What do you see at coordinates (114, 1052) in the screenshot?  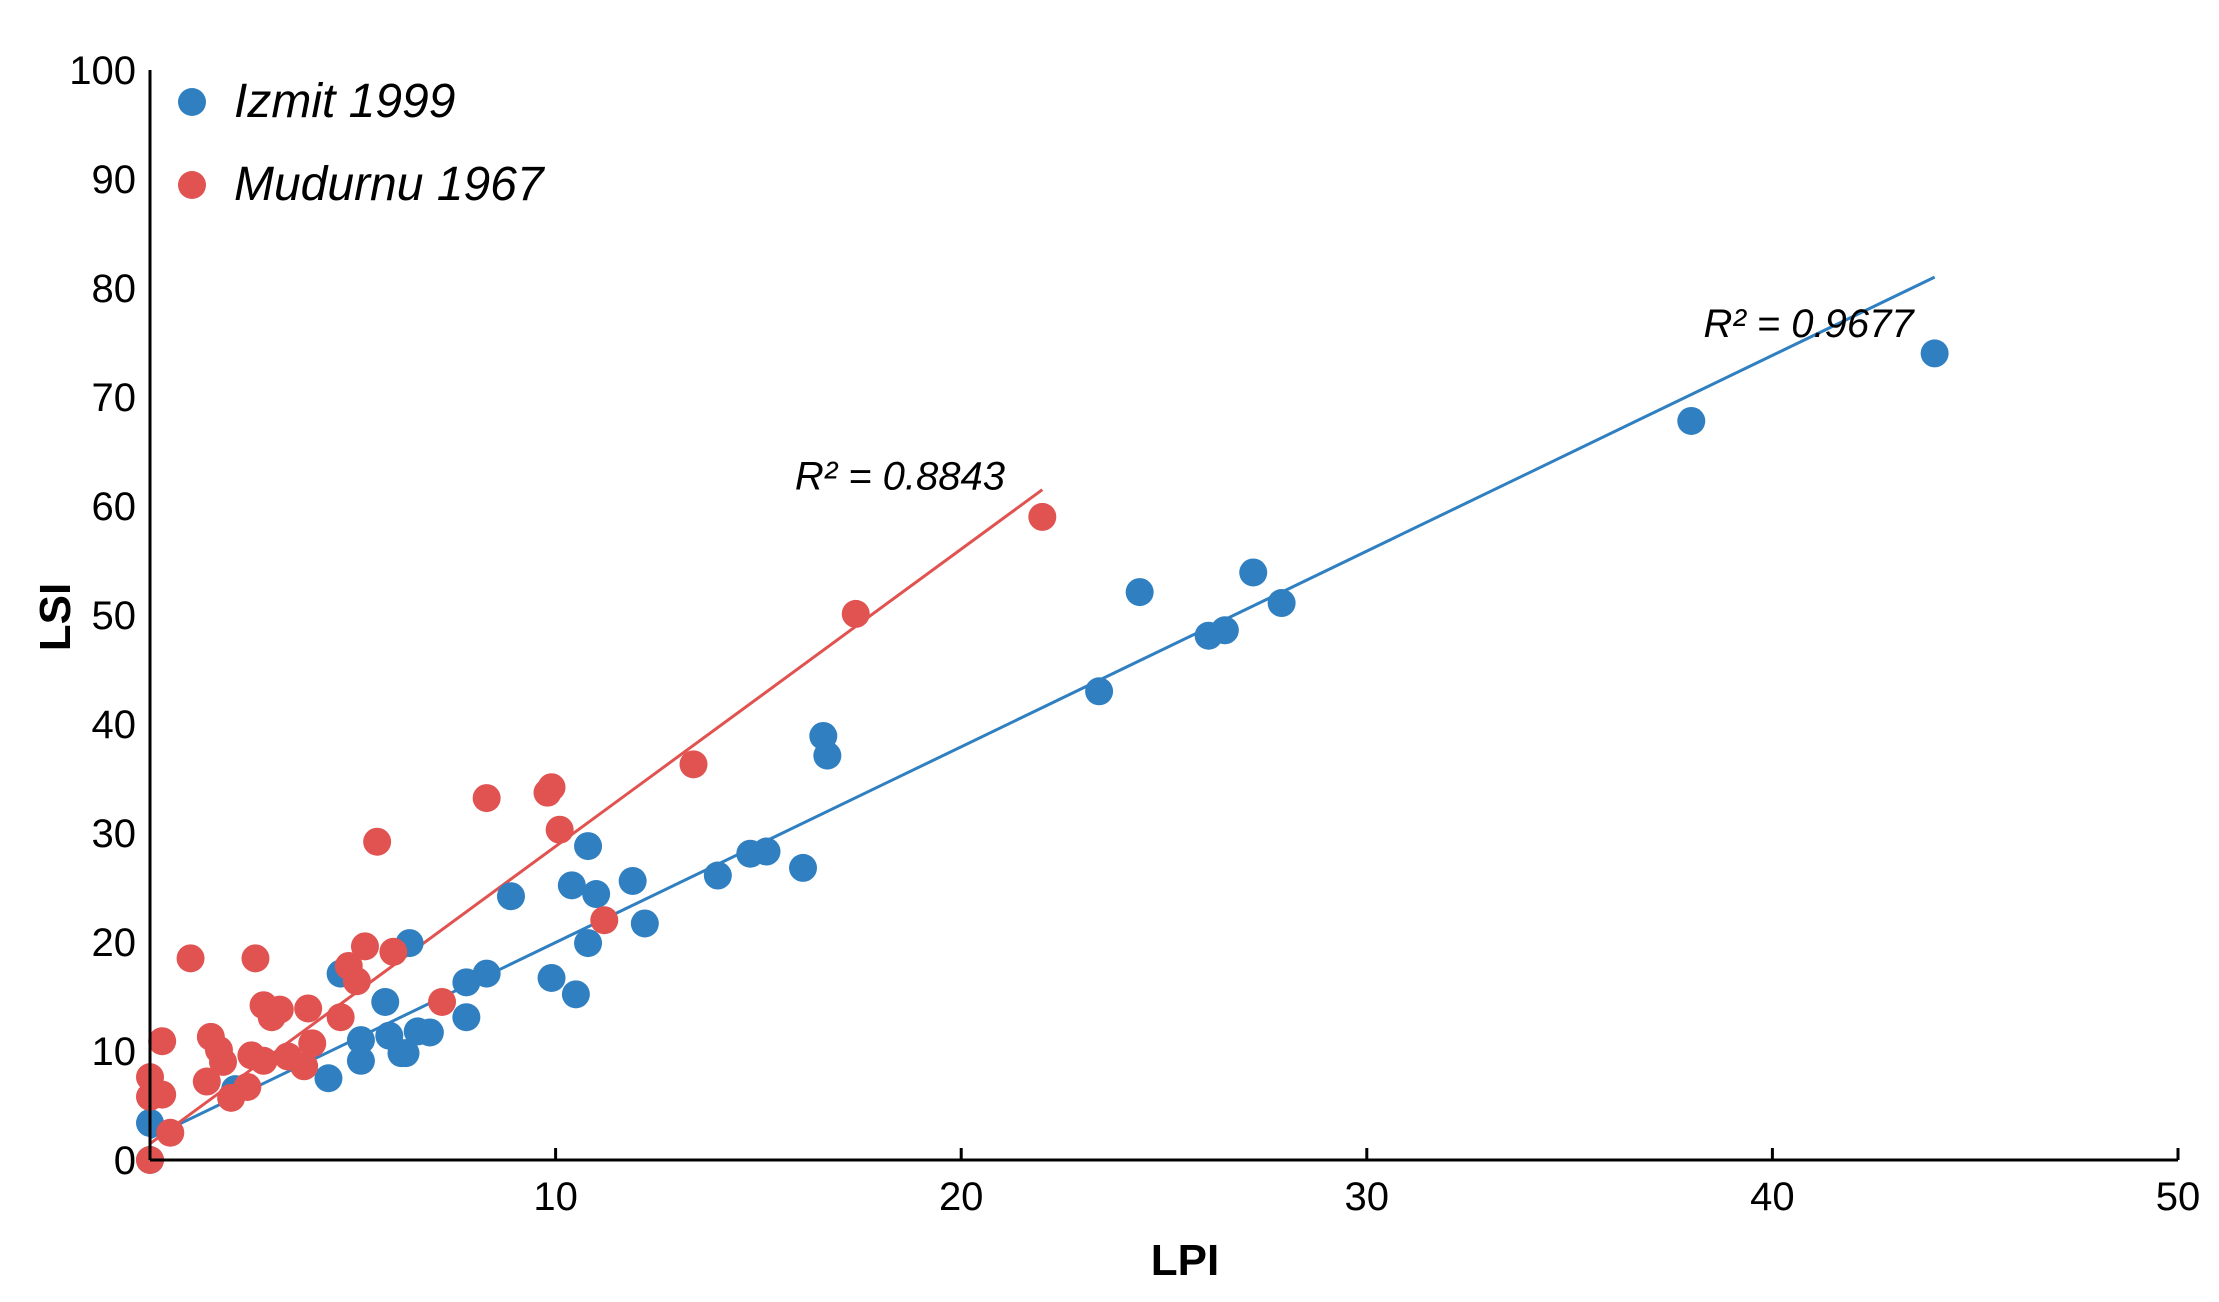 I see `y-tick-label: 10` at bounding box center [114, 1052].